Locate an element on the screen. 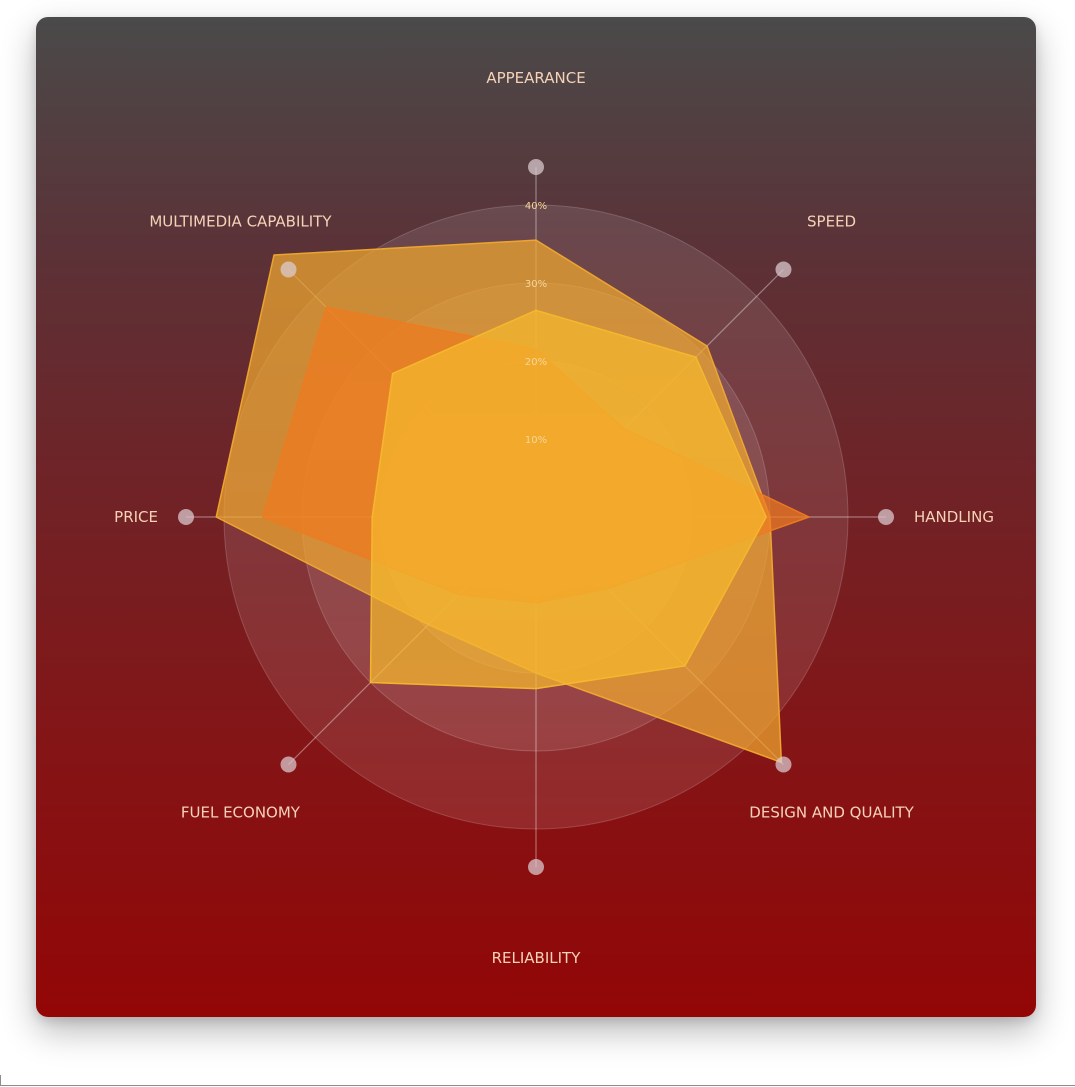  axis-dot-design-and-quality is located at coordinates (783, 764).